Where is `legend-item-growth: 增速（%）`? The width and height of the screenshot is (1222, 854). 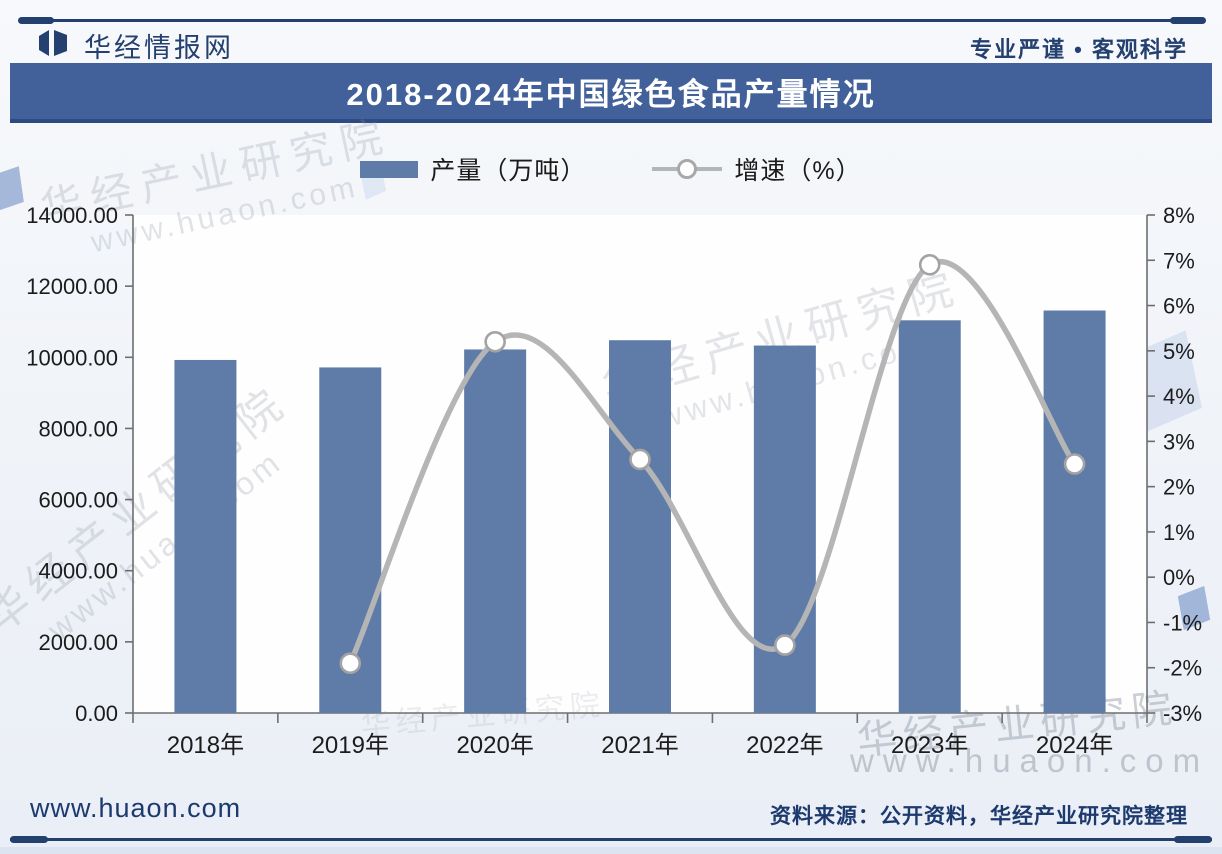
legend-item-growth: 增速（%） is located at coordinates (756, 169).